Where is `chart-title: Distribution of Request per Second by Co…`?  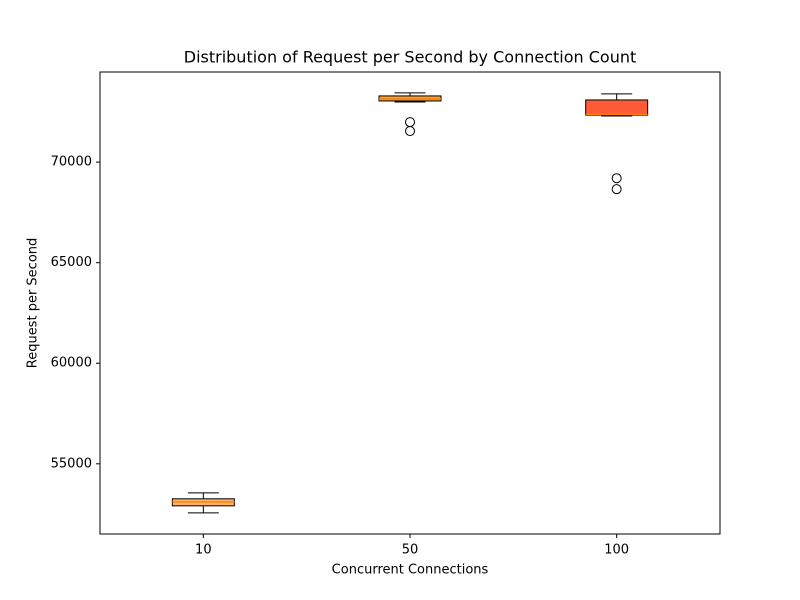 chart-title: Distribution of Request per Second by Co… is located at coordinates (410, 57).